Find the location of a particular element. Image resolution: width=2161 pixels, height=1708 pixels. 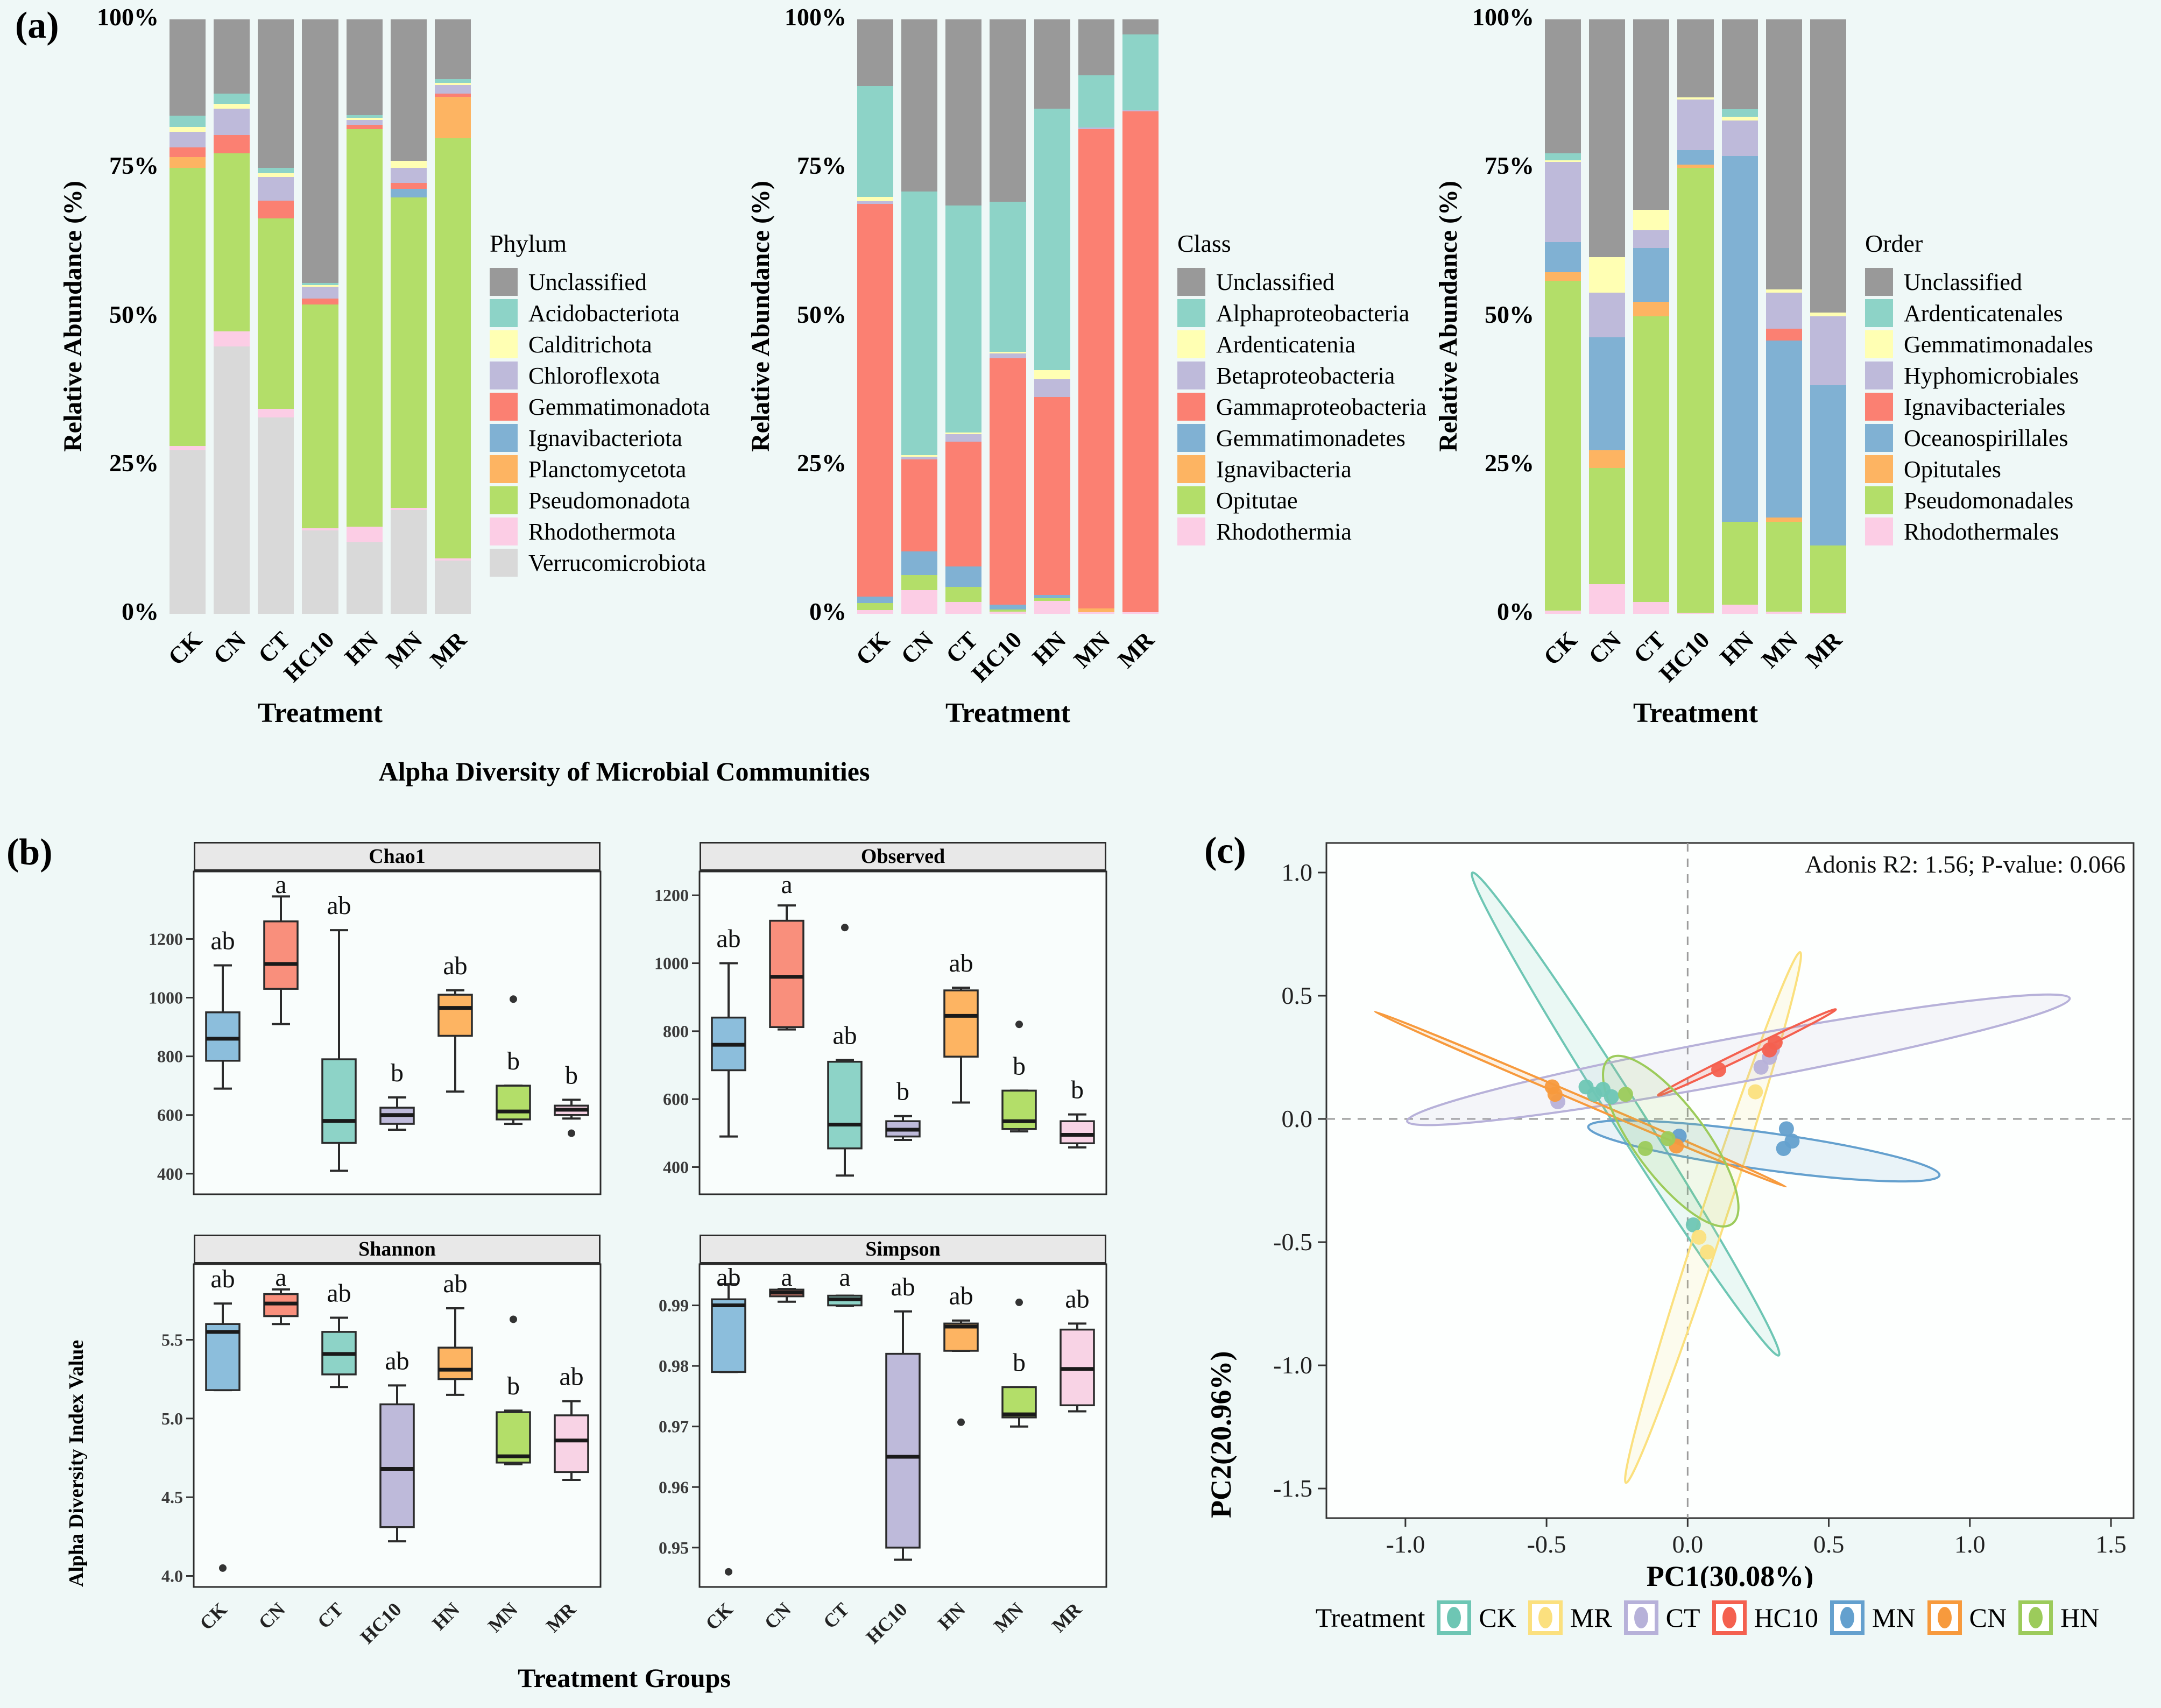

legend-item-HN: HN is located at coordinates (2058, 1618).